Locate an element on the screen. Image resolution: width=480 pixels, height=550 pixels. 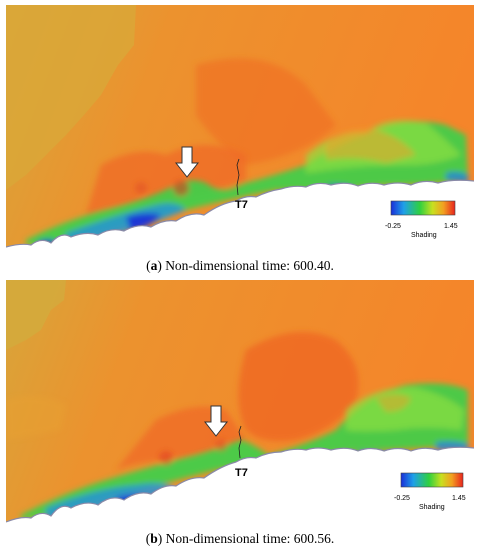
caption-b: (b) Non-dimensional time: 600.56. is located at coordinates (240, 538).